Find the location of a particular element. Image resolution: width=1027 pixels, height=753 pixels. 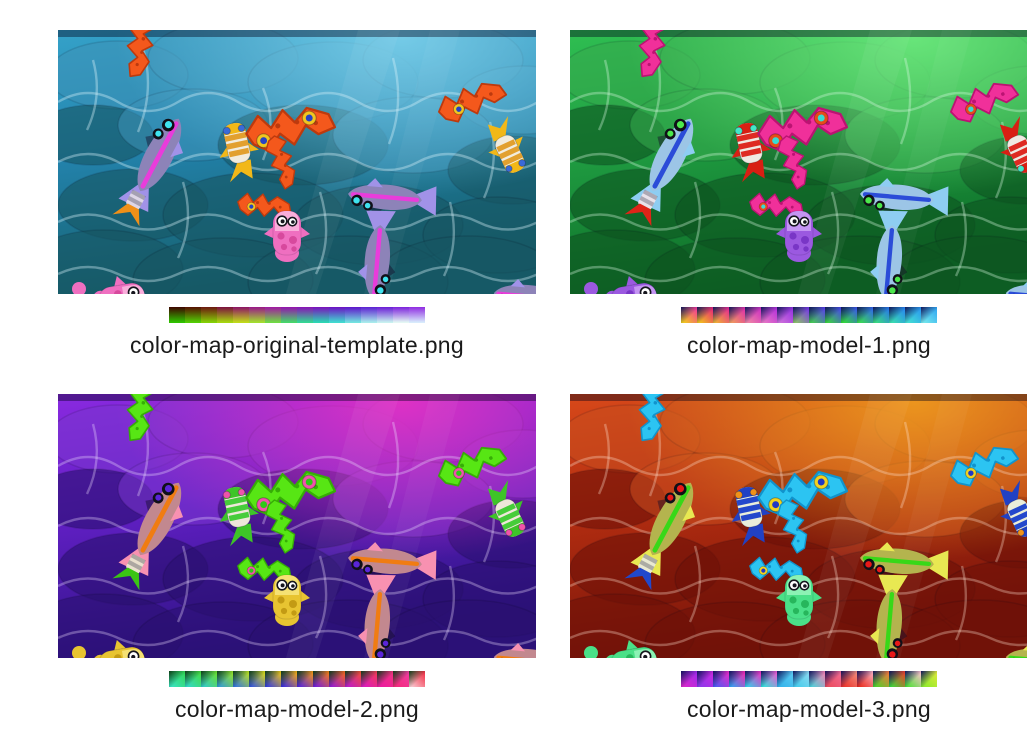

colorbar-original-template is located at coordinates (297, 315).